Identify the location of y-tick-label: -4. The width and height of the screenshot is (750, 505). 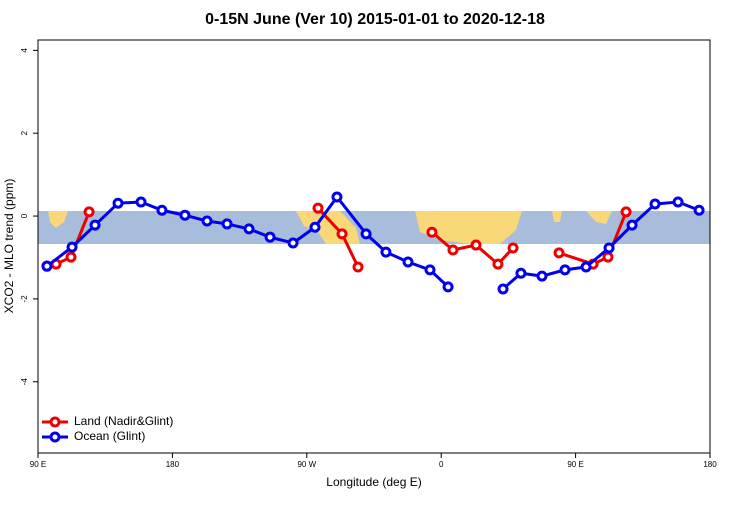
(24, 382).